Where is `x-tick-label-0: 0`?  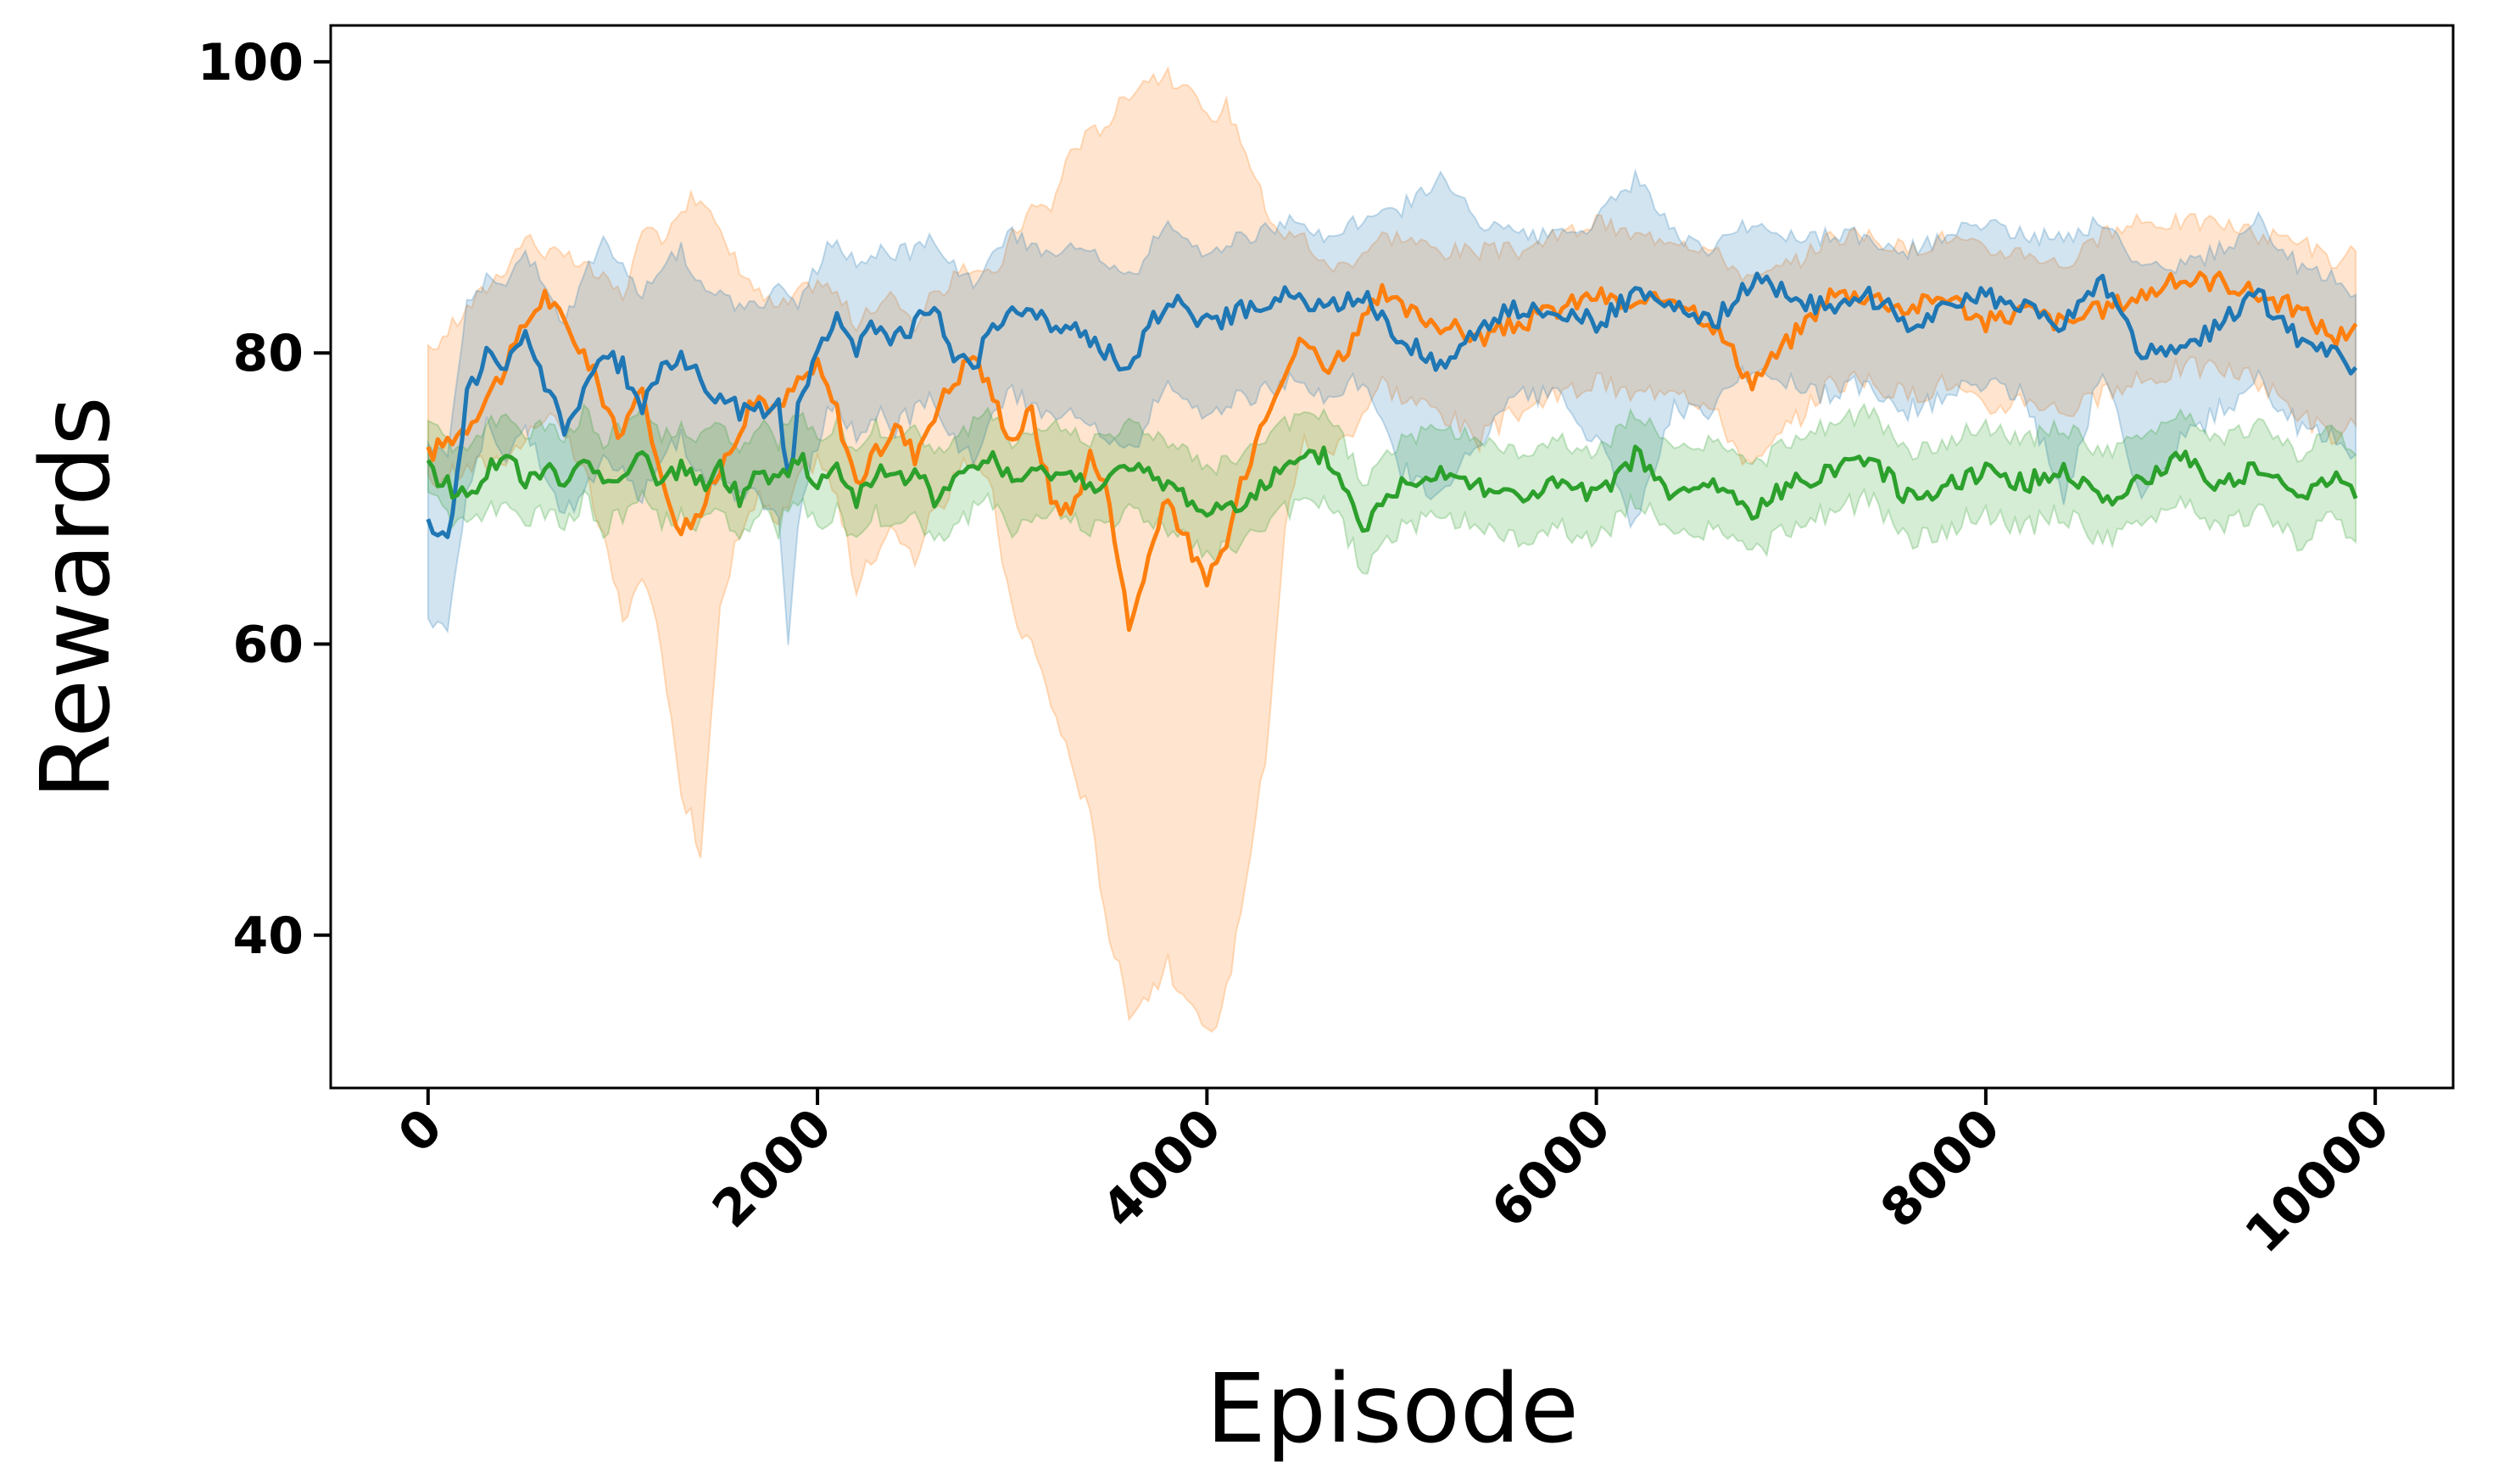 x-tick-label-0: 0 is located at coordinates (420, 1131).